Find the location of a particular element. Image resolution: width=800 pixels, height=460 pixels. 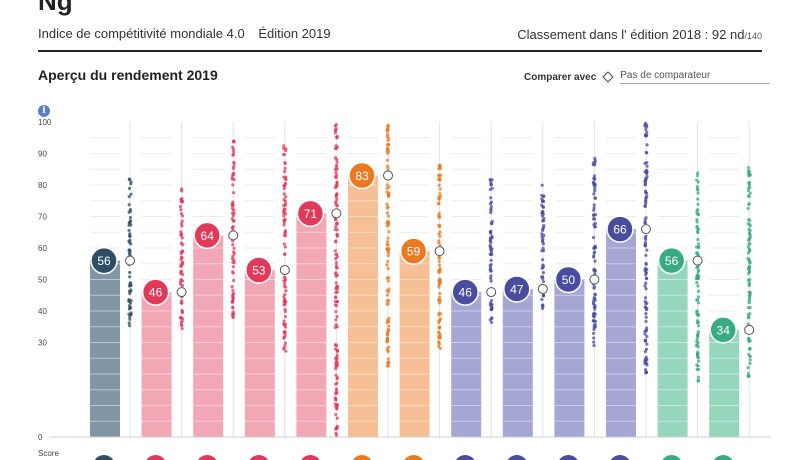

info-icon: i is located at coordinates (44, 111).